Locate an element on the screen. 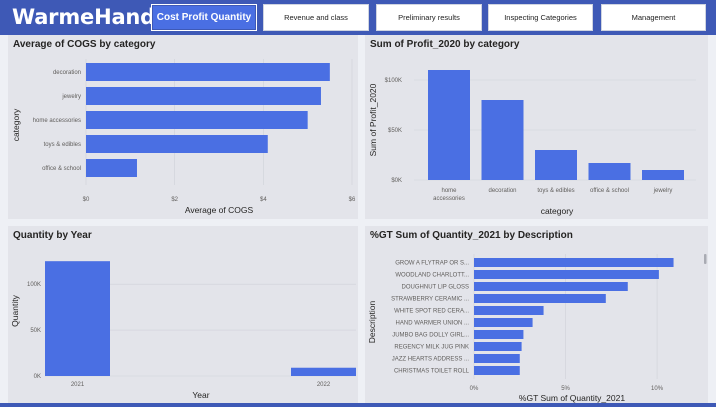 The width and height of the screenshot is (716, 407). tab-preliminary-results: Preliminary results is located at coordinates (429, 17).